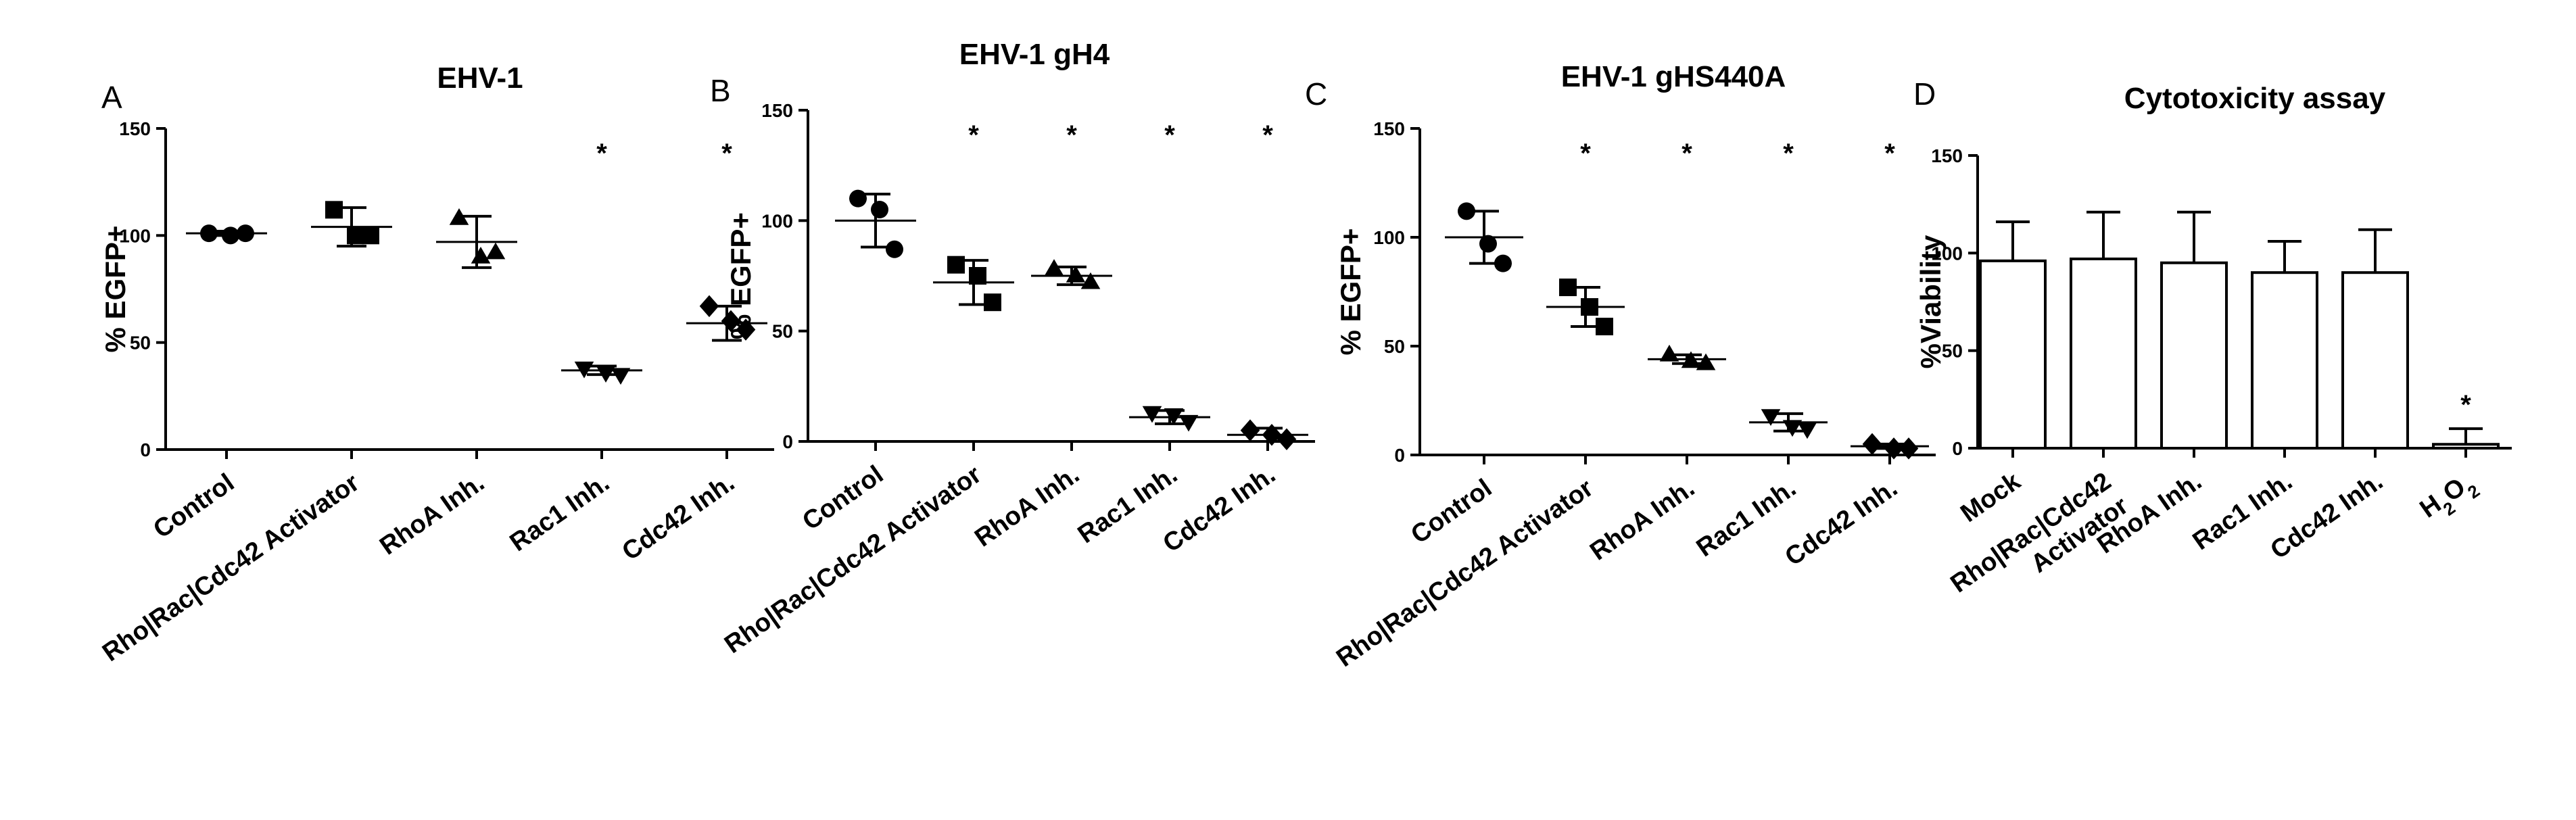 The height and width of the screenshot is (820, 2576). What do you see at coordinates (480, 78) in the screenshot?
I see `panel-title: EHV-1` at bounding box center [480, 78].